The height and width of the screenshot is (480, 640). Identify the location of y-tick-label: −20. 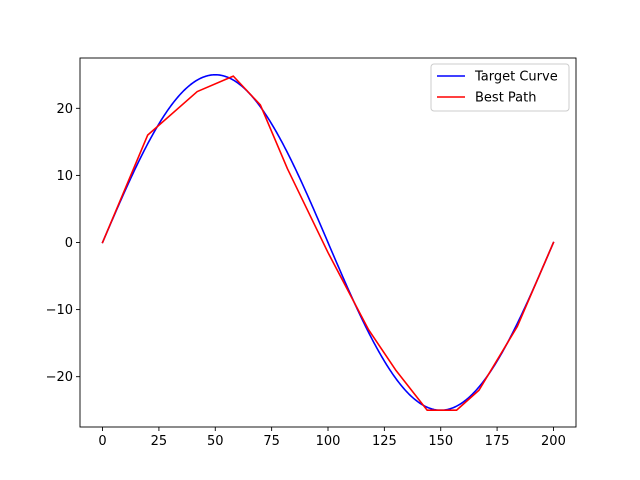
(59, 377).